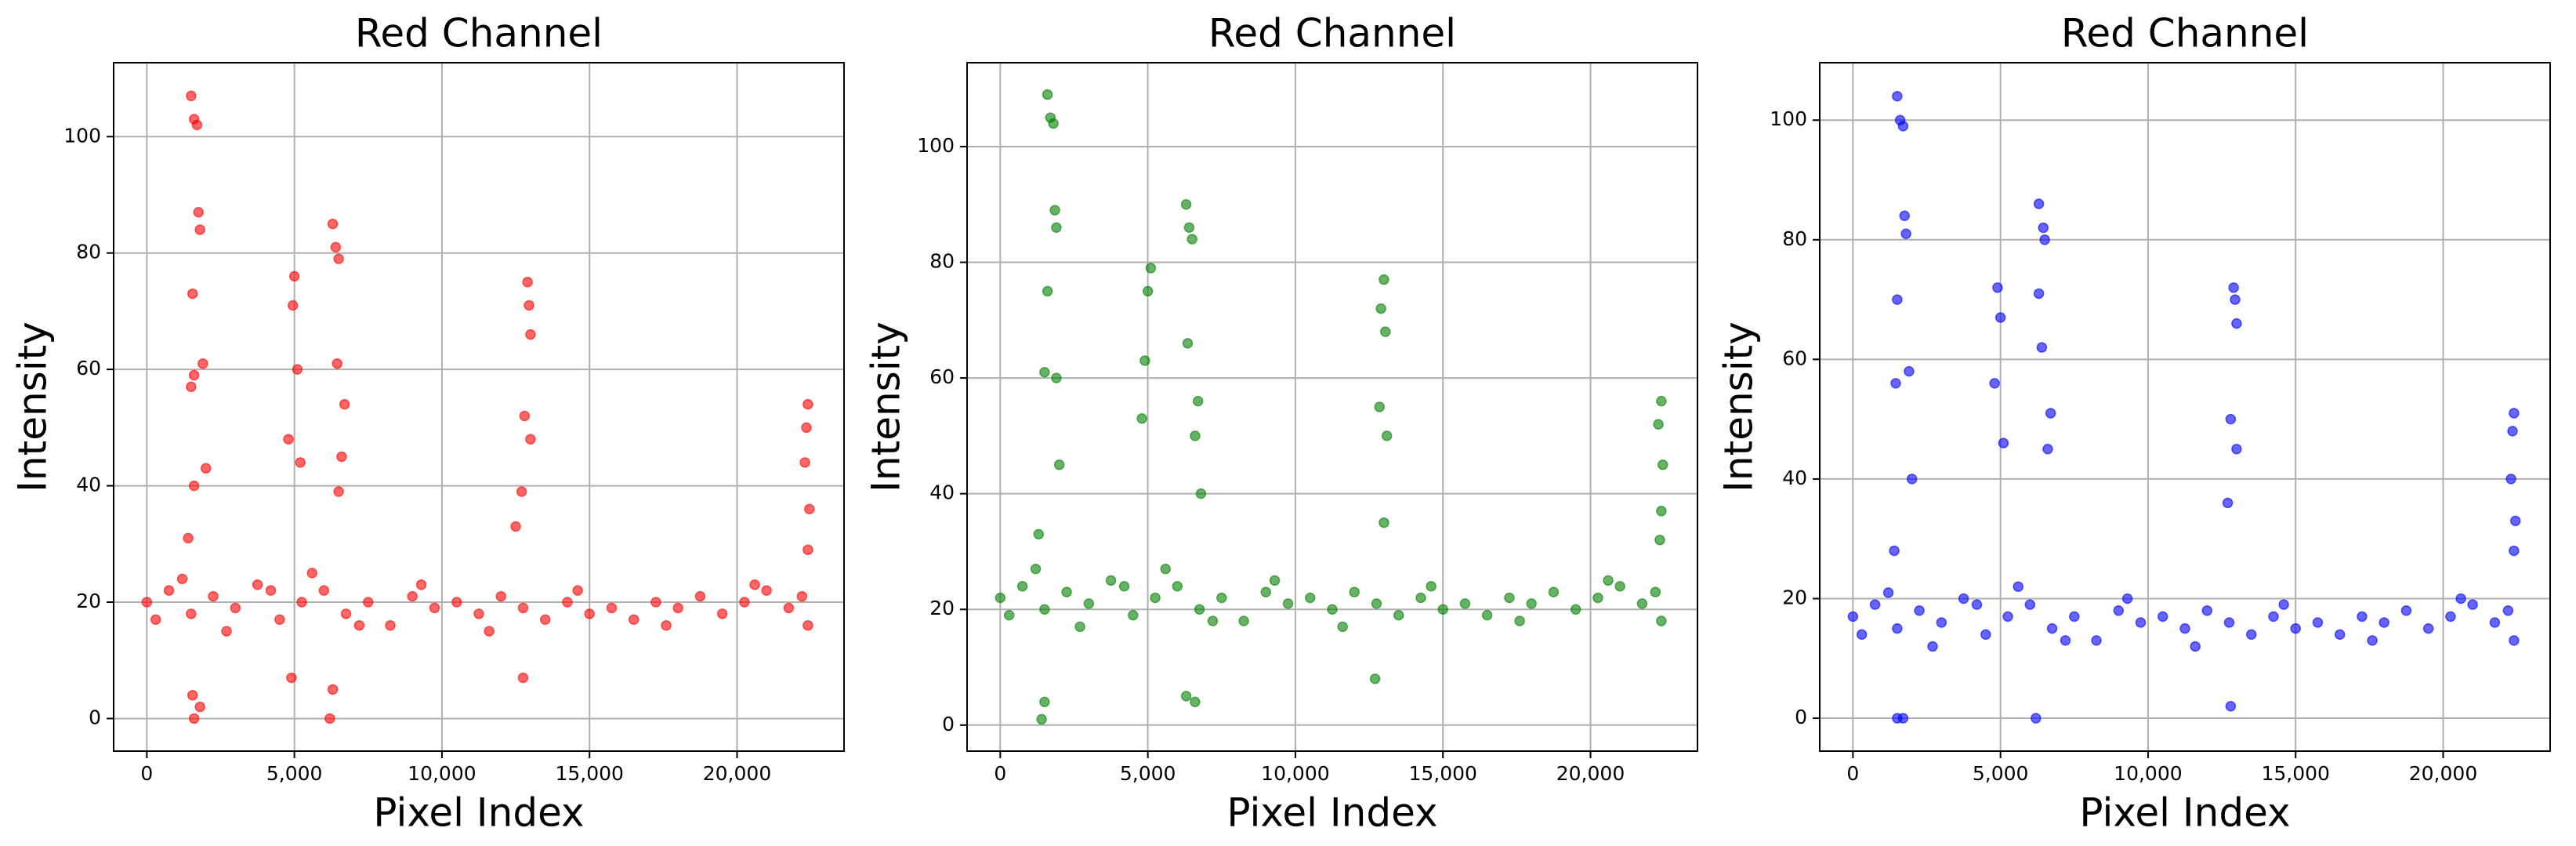 This screenshot has width=2576, height=846. Describe the element at coordinates (1000, 773) in the screenshot. I see `x-tick-label: 0` at that location.